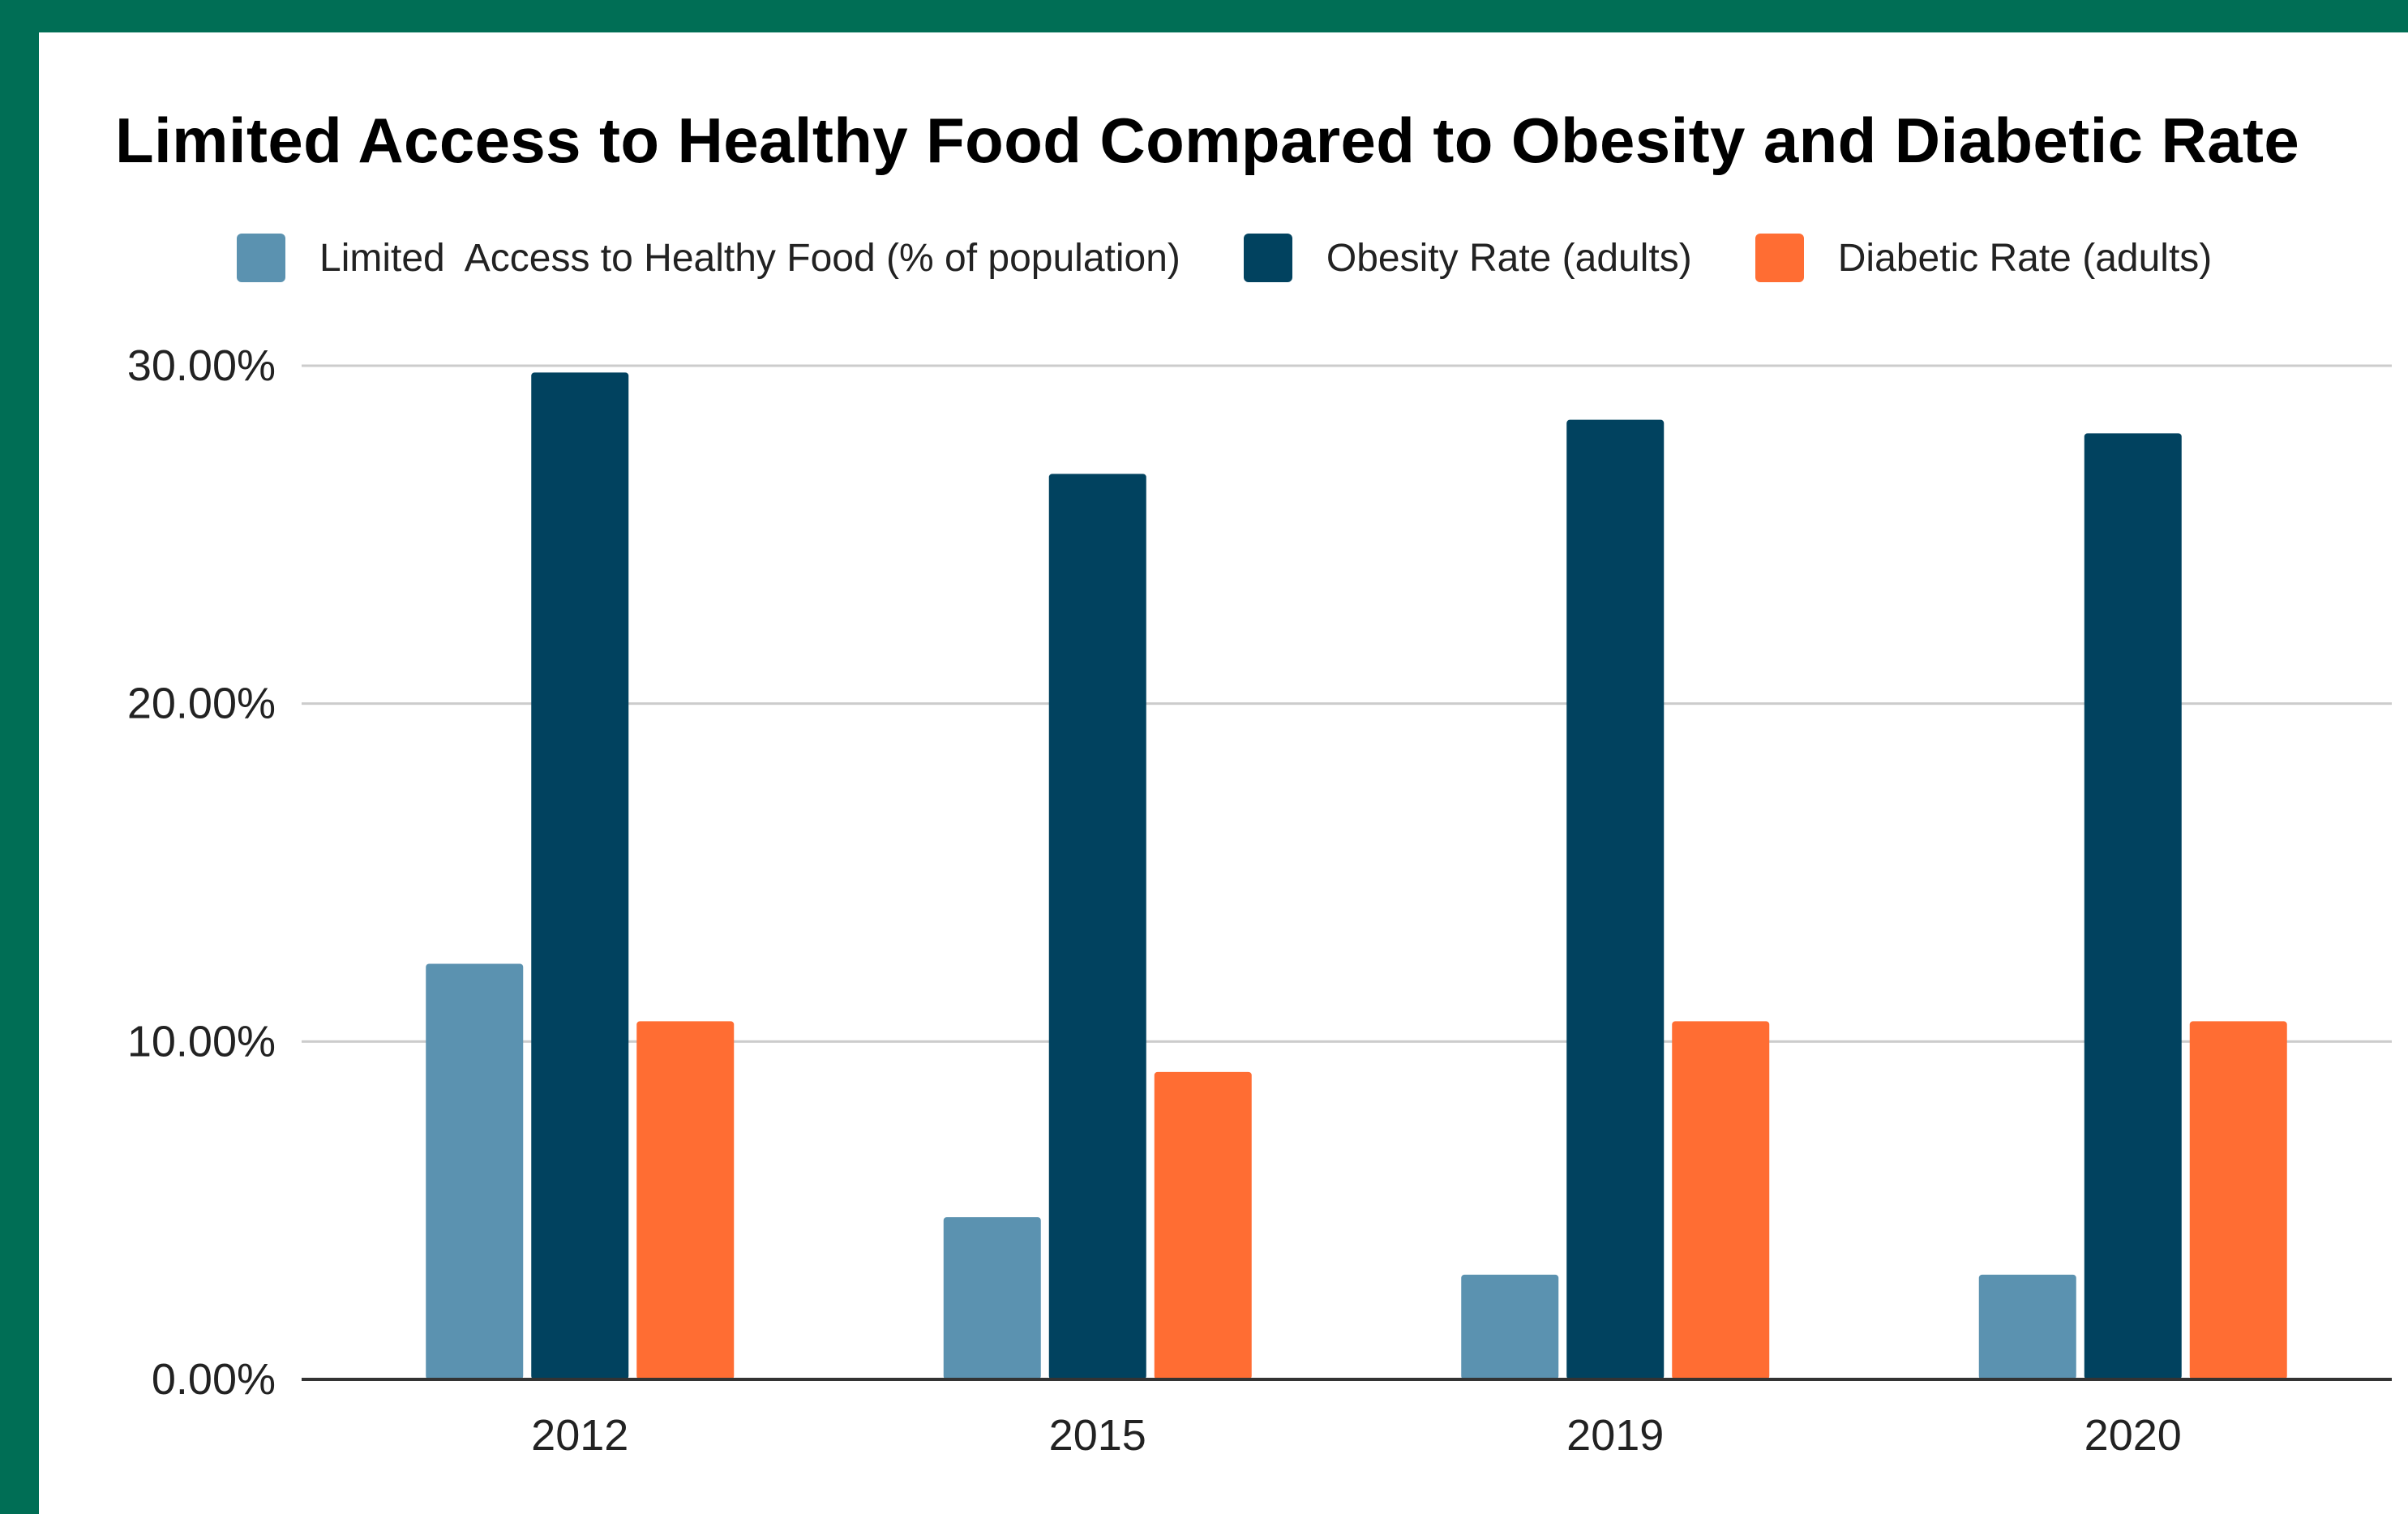  I want to click on y-tick-label: 10.00%, so click(201, 1041).